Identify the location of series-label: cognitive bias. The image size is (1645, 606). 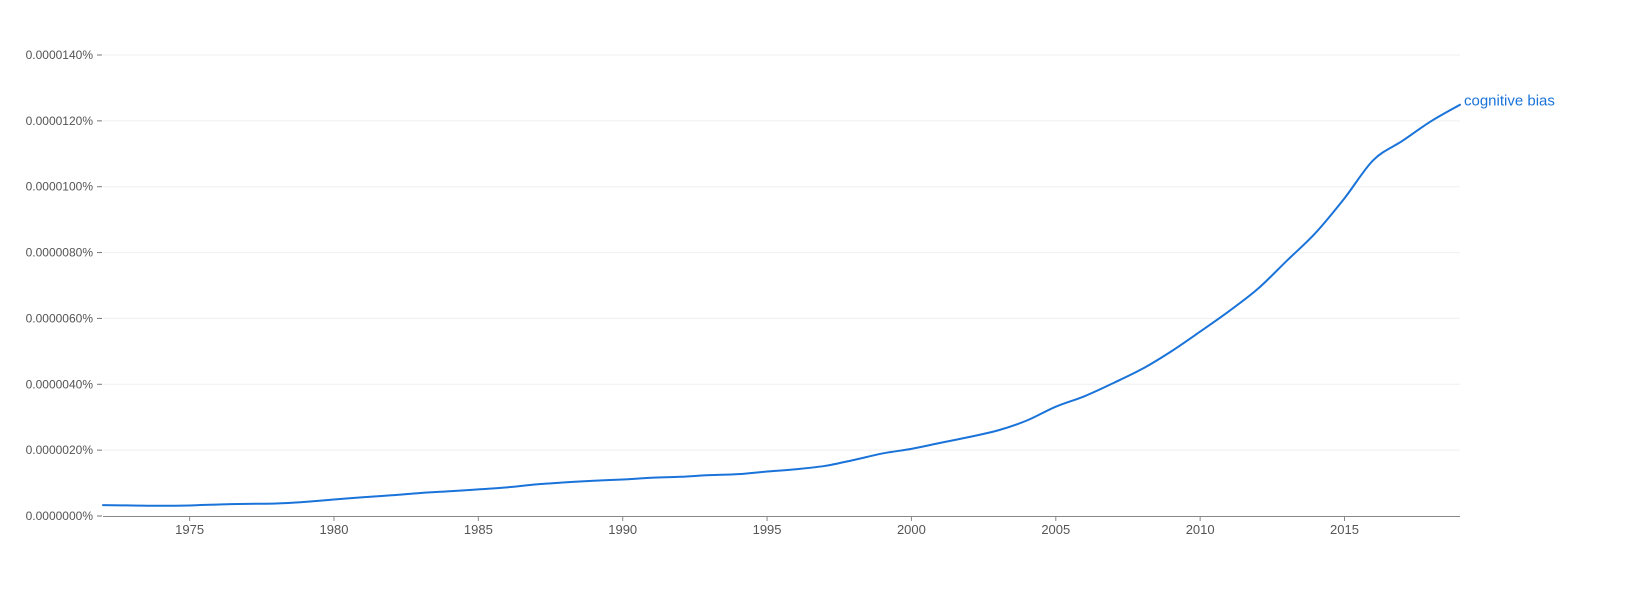
(1509, 101).